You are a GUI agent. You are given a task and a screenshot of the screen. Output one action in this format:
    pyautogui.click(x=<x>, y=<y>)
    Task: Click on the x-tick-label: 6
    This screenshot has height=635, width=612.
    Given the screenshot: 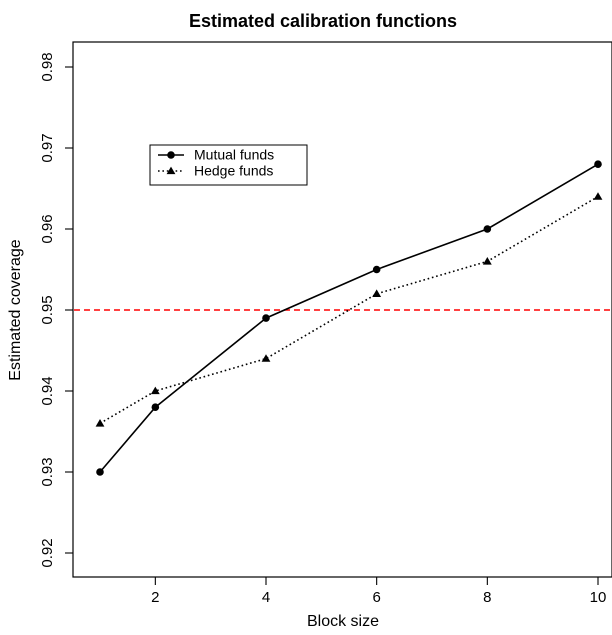 What is the action you would take?
    pyautogui.click(x=376, y=597)
    